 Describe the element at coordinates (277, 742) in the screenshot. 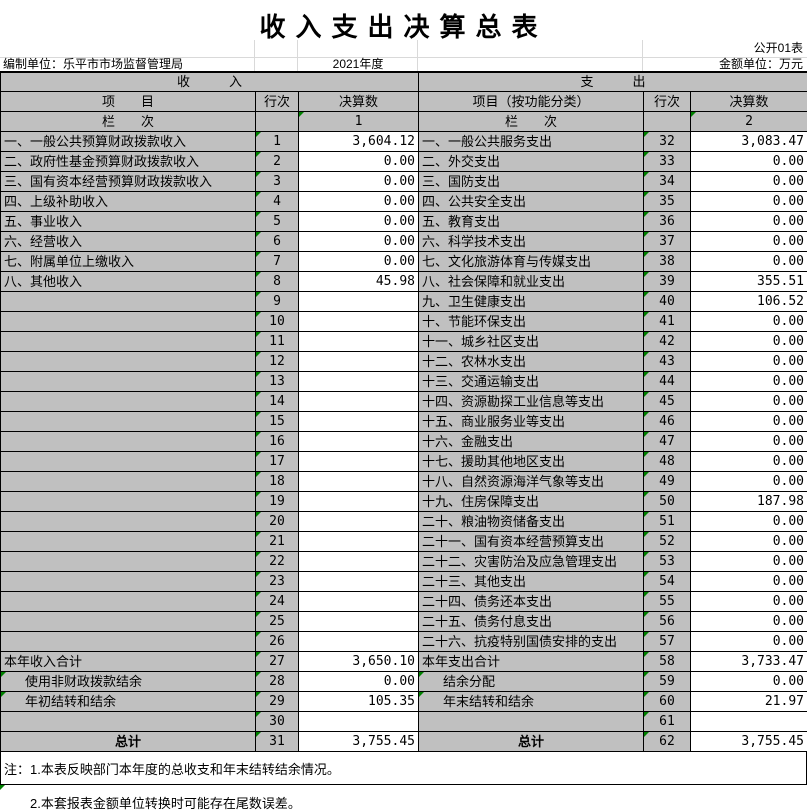

I see `income-row-number: 31` at that location.